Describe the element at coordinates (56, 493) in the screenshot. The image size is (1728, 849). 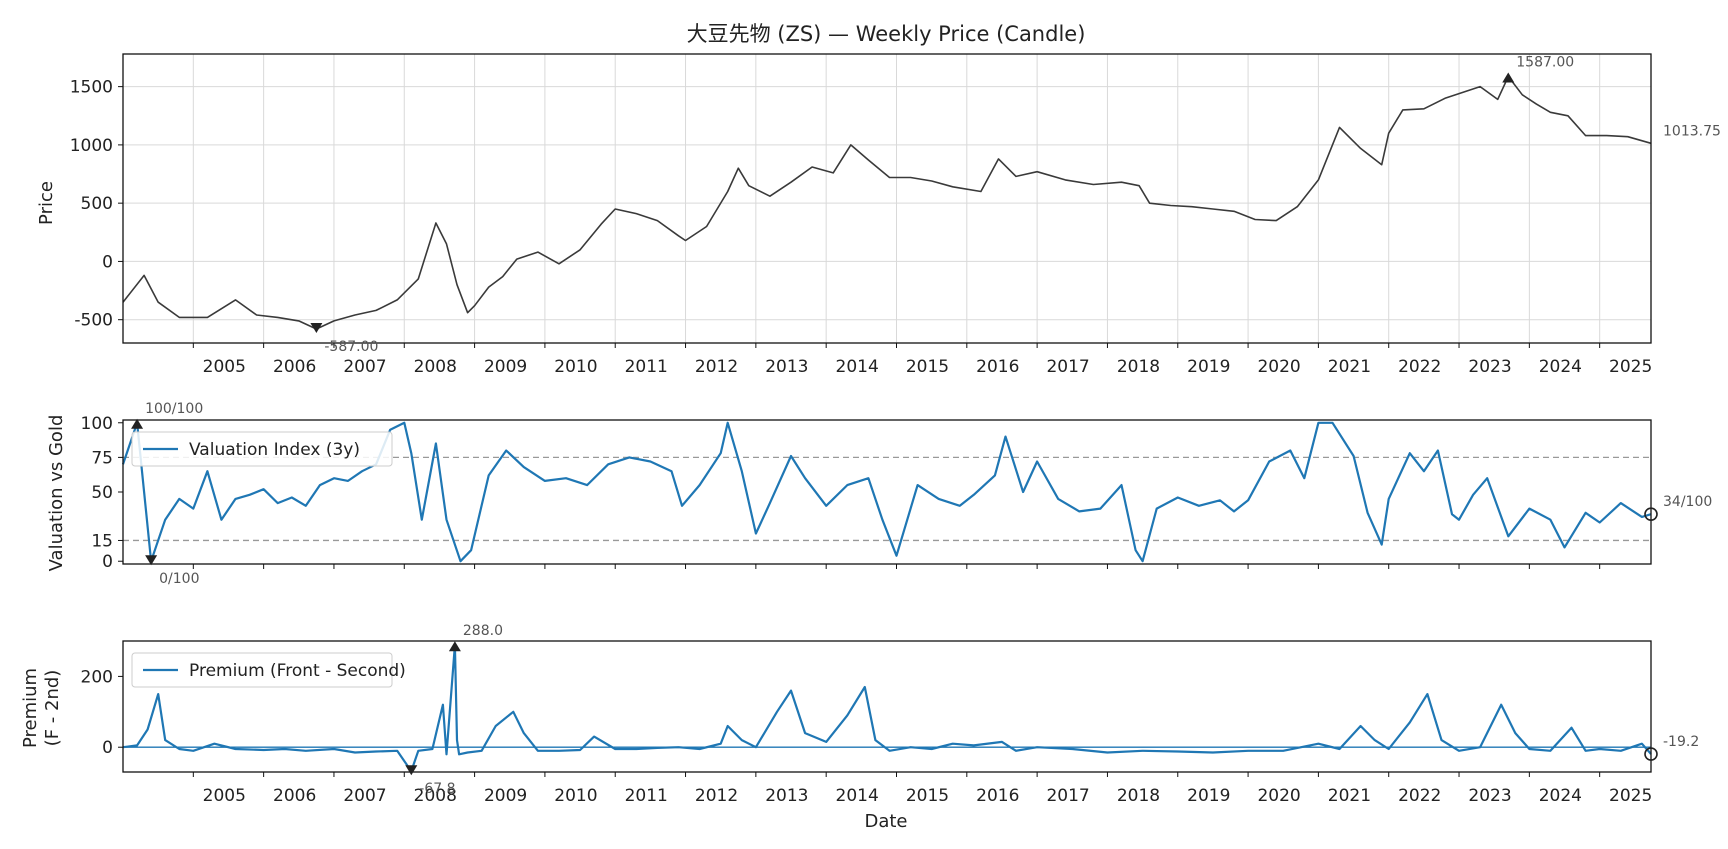
I see `valuation-axis-label: Valuation vs Gold` at that location.